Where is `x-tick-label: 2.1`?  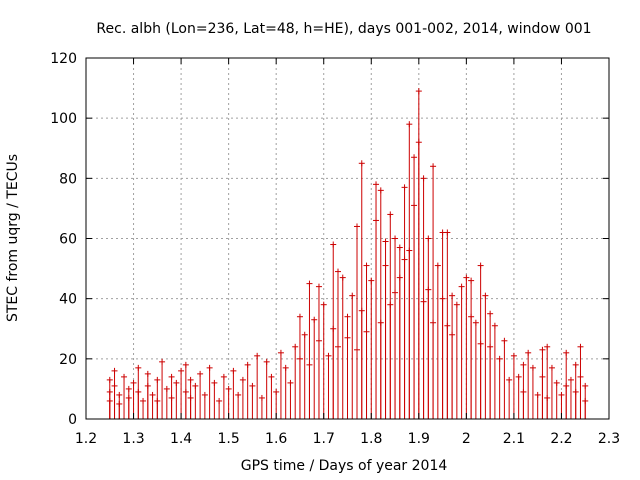 x-tick-label: 2.1 is located at coordinates (514, 439).